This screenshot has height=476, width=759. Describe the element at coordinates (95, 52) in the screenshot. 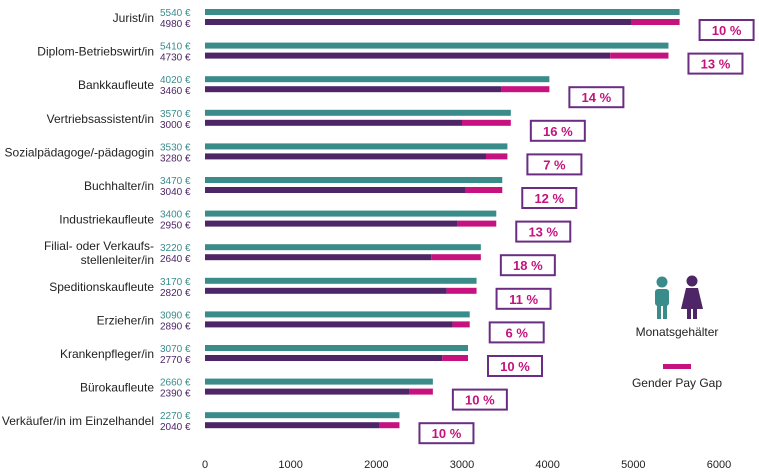

I see `category-label: Diplom-Betriebswirt/in` at that location.